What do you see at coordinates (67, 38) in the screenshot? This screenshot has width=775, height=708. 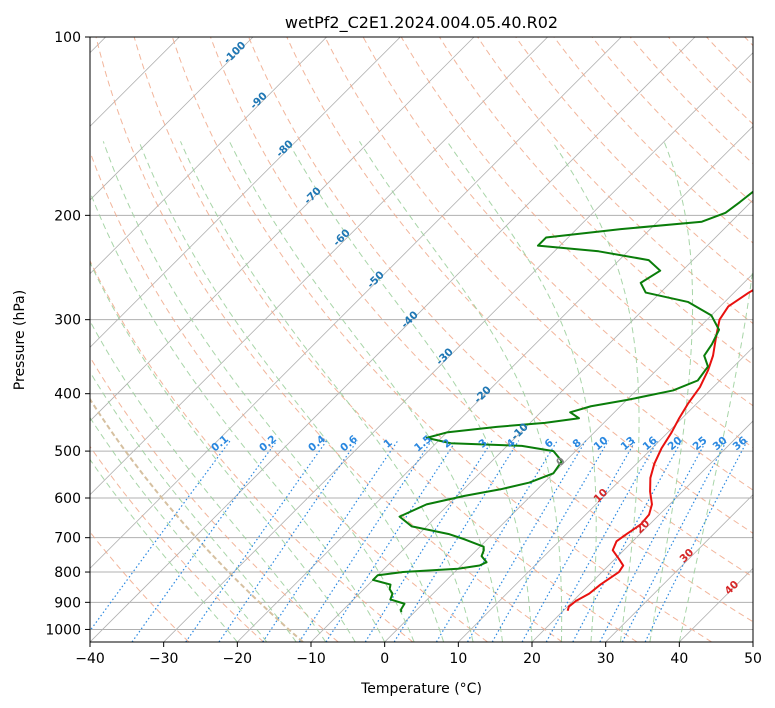 I see `y-tick-label: 100` at bounding box center [67, 38].